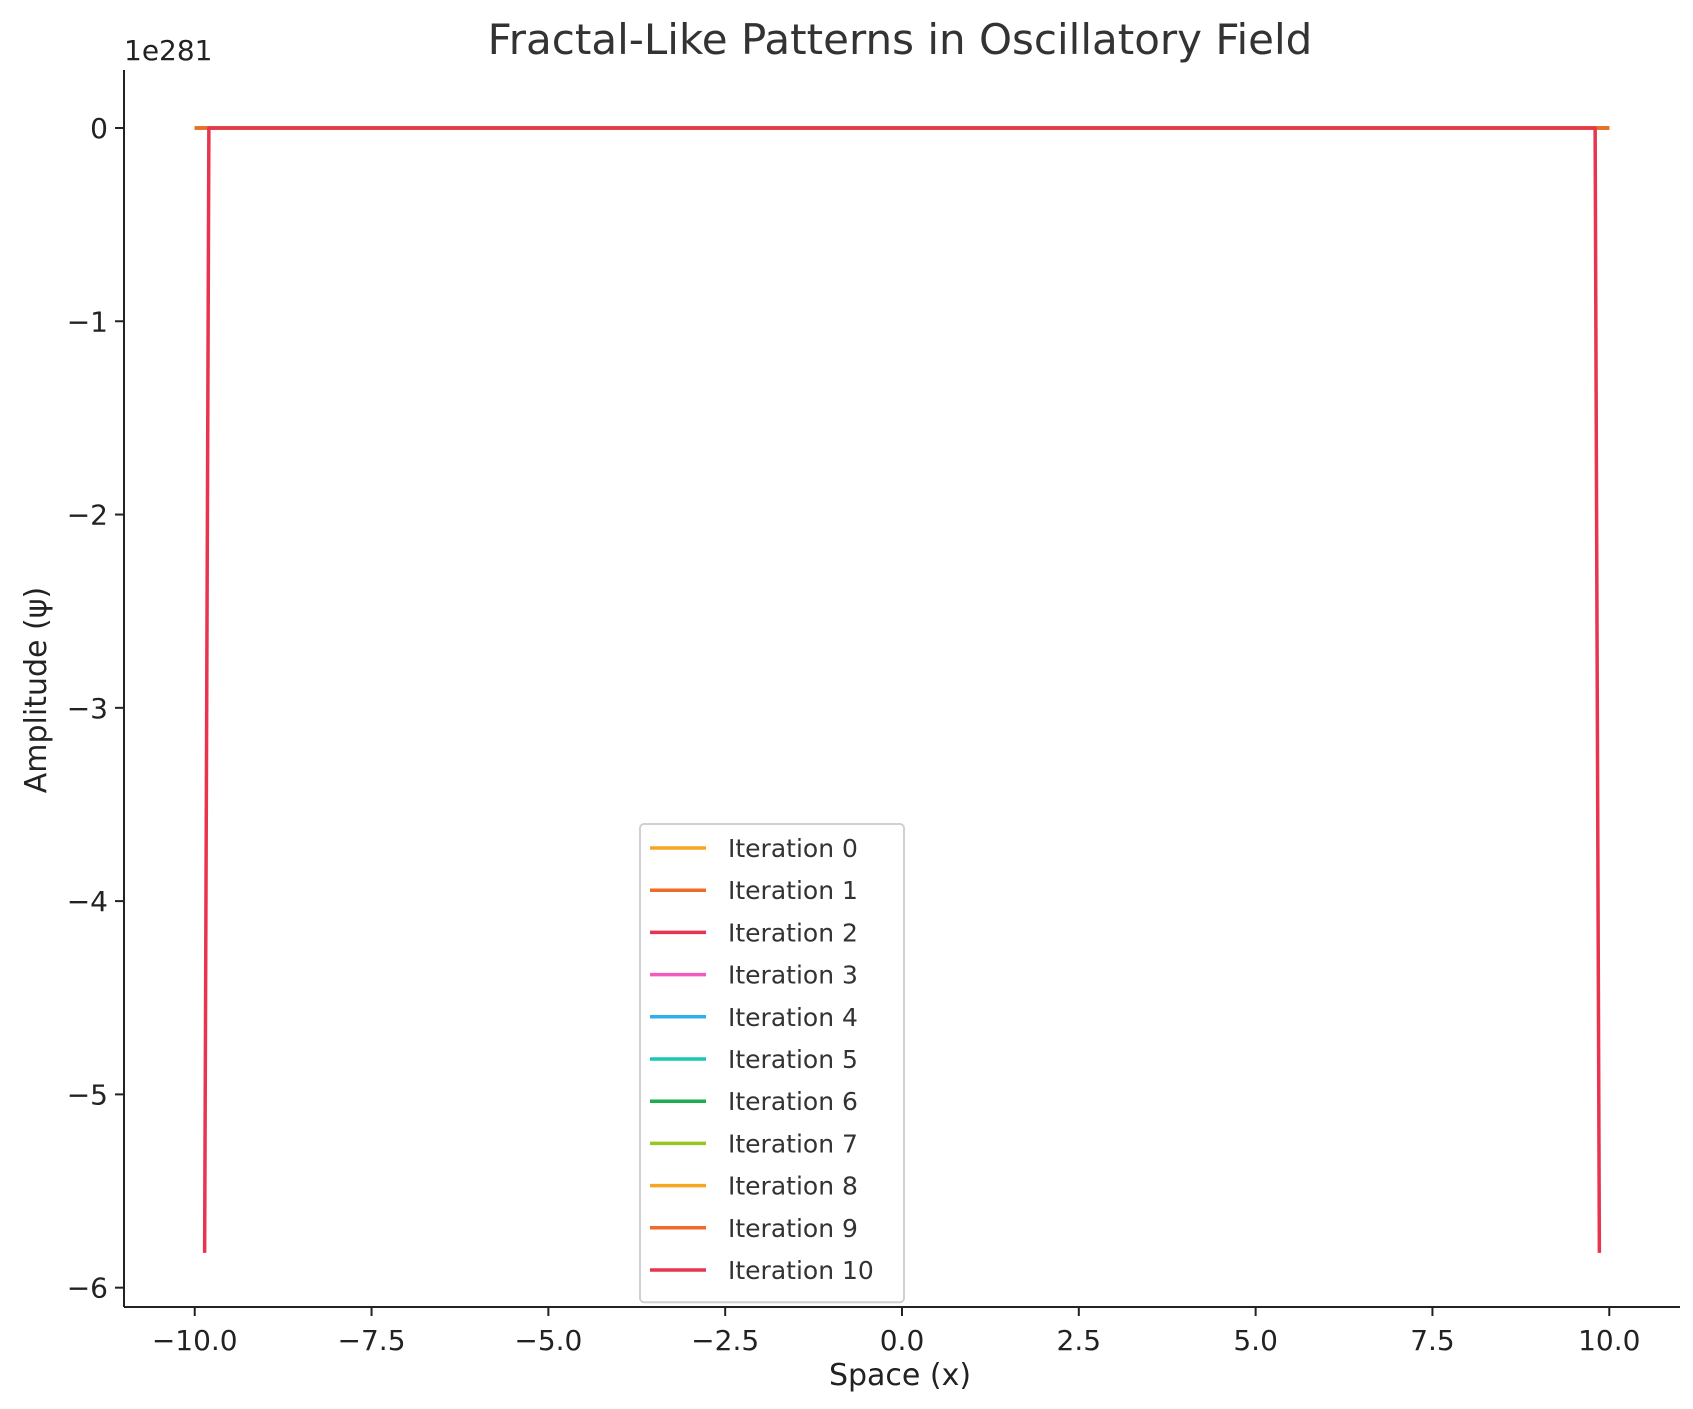 The image size is (1693, 1409). I want to click on x-axis-label: Space (x), so click(900, 1375).